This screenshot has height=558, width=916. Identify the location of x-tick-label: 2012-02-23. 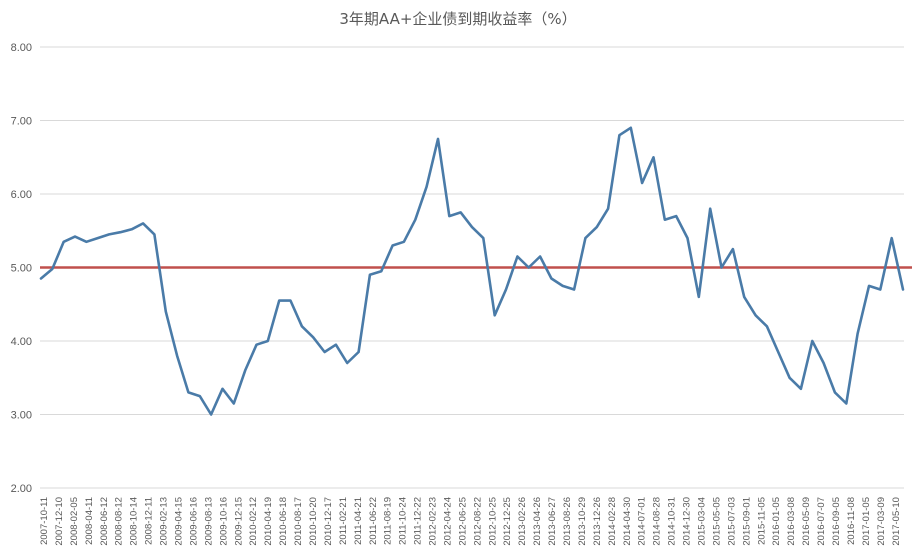
(433, 521).